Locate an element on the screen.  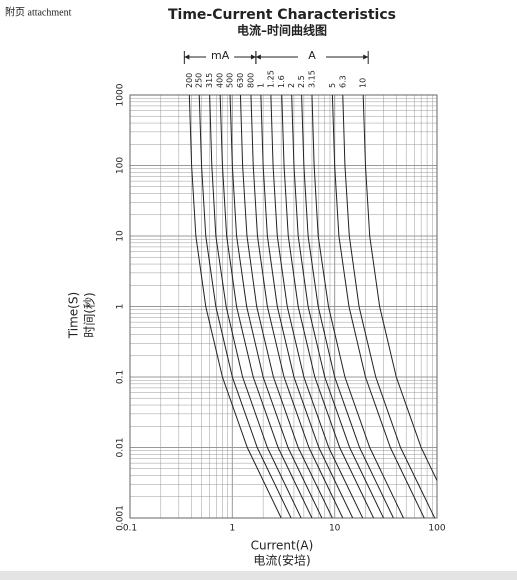
y-axis-label: Time(S) is located at coordinates (74, 315).